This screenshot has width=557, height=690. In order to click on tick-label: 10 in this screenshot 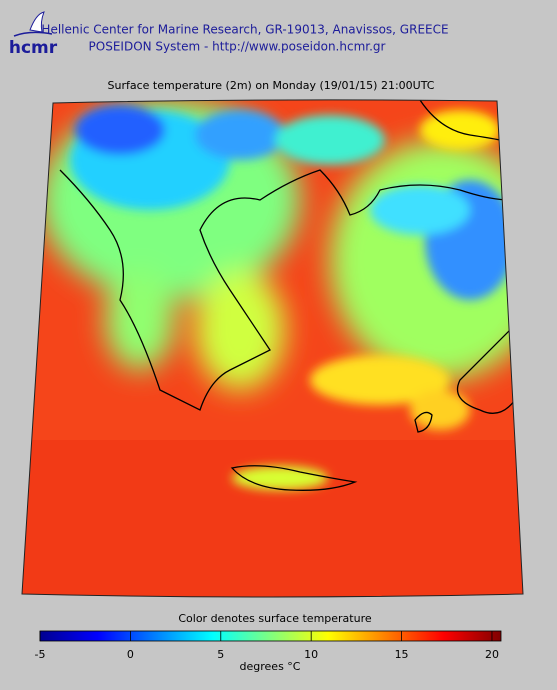, I will do `click(311, 654)`.